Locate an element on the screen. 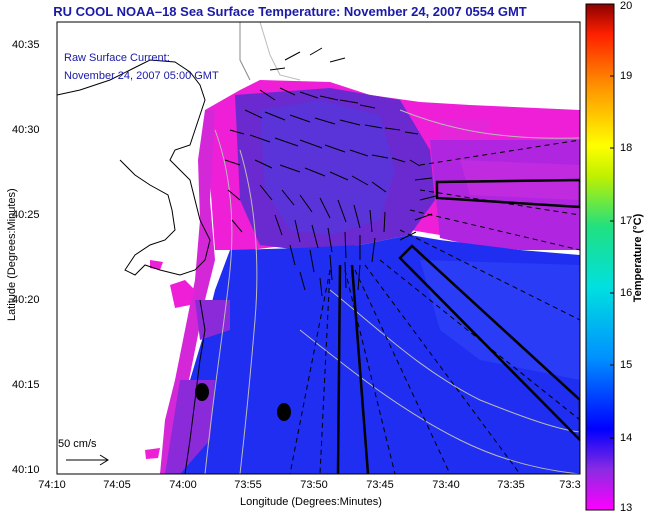  x-tick-5: 73:45 is located at coordinates (380, 485).